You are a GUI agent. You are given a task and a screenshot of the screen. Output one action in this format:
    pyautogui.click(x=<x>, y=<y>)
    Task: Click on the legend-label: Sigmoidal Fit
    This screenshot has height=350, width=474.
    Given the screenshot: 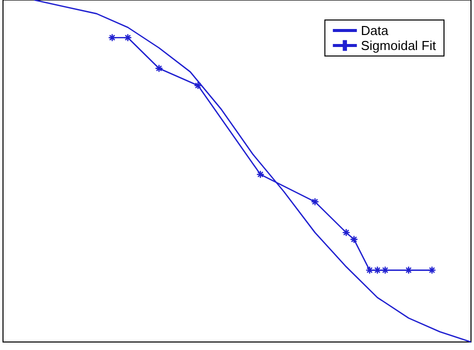 What is the action you would take?
    pyautogui.click(x=398, y=45)
    